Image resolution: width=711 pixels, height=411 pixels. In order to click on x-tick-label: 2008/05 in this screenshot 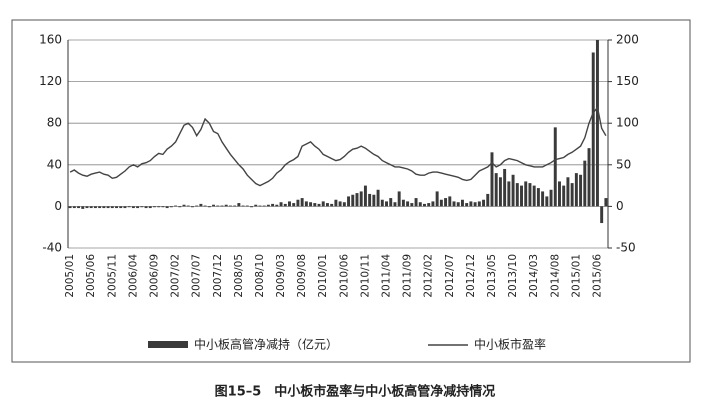, I will do `click(239, 276)`.